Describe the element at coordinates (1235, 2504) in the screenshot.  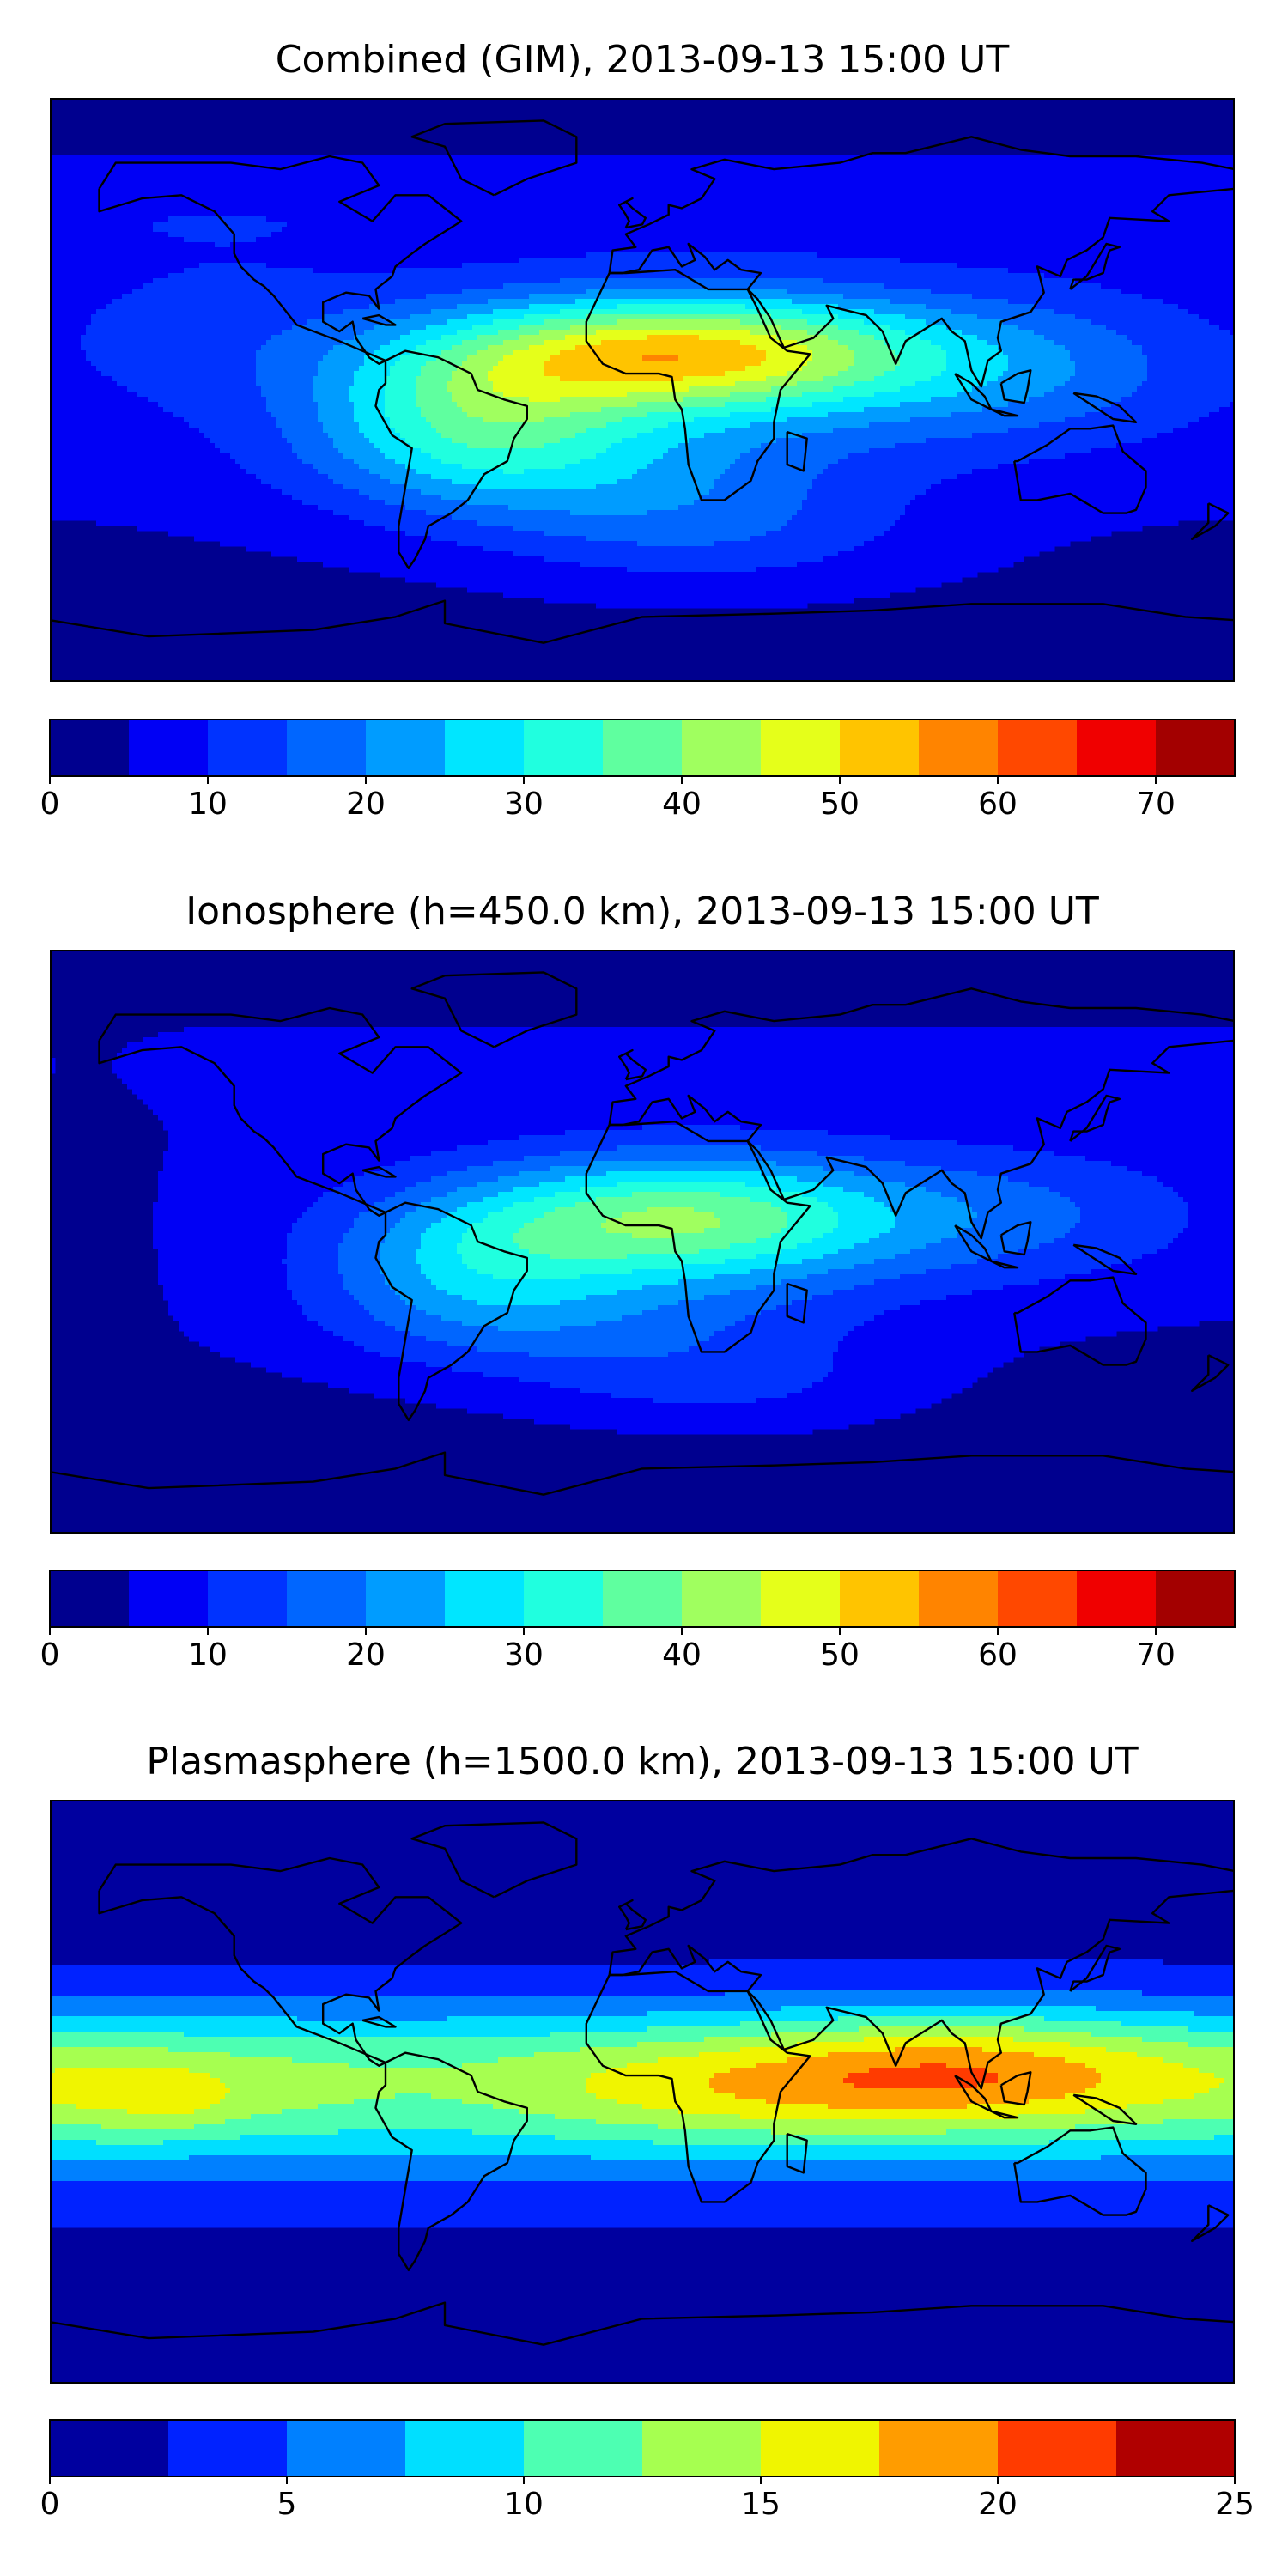
I see `colorbar-tick-label: 25` at that location.